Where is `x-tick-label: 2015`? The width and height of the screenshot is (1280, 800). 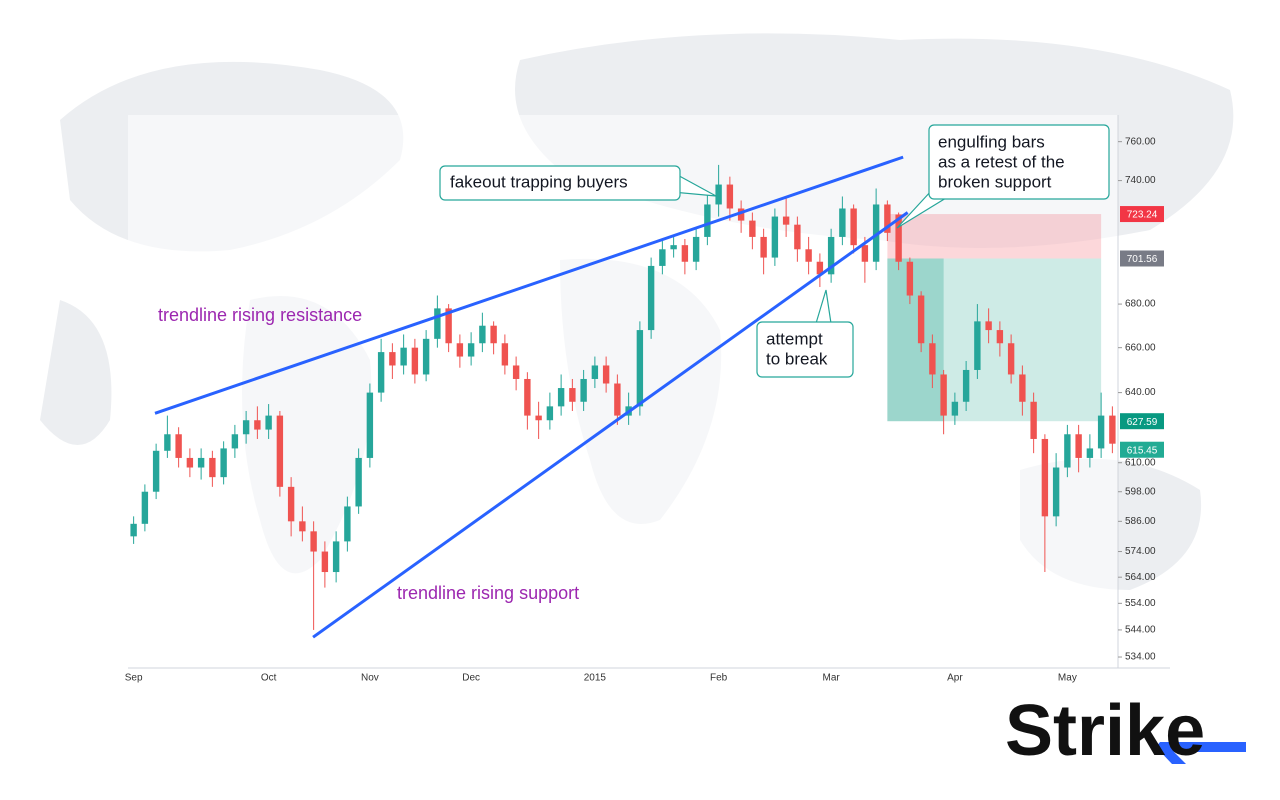 x-tick-label: 2015 is located at coordinates (595, 678).